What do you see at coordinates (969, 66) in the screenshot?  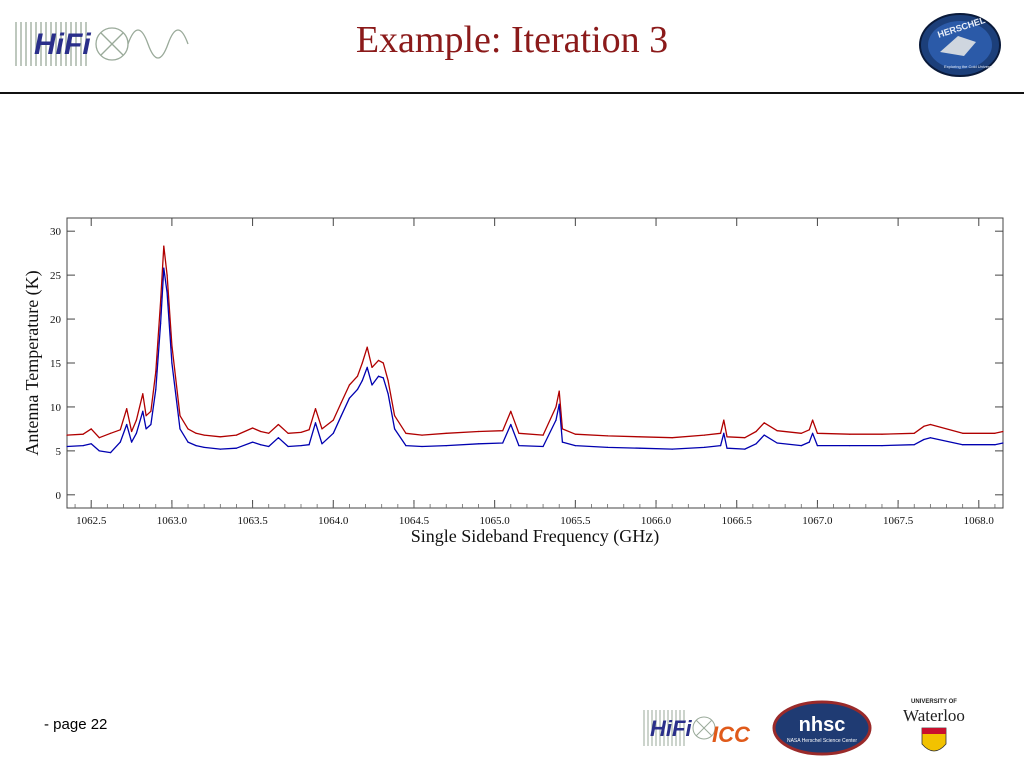 I see `svg-text: Exploring the Cold Universe` at bounding box center [969, 66].